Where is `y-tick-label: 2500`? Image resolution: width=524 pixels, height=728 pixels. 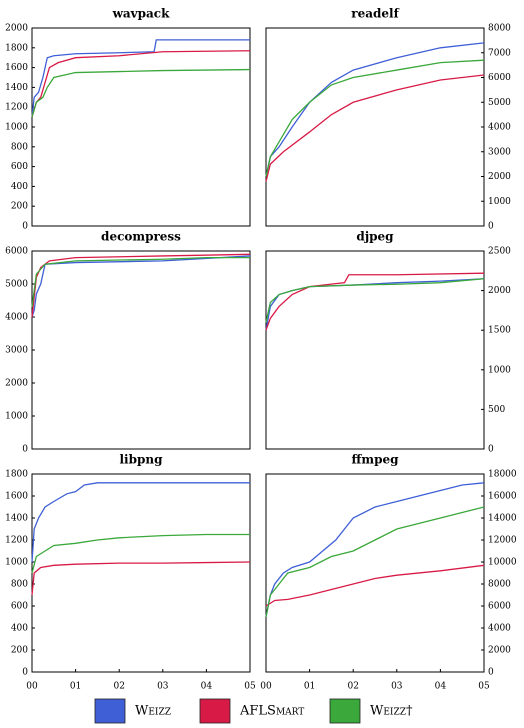 y-tick-label: 2500 is located at coordinates (499, 252).